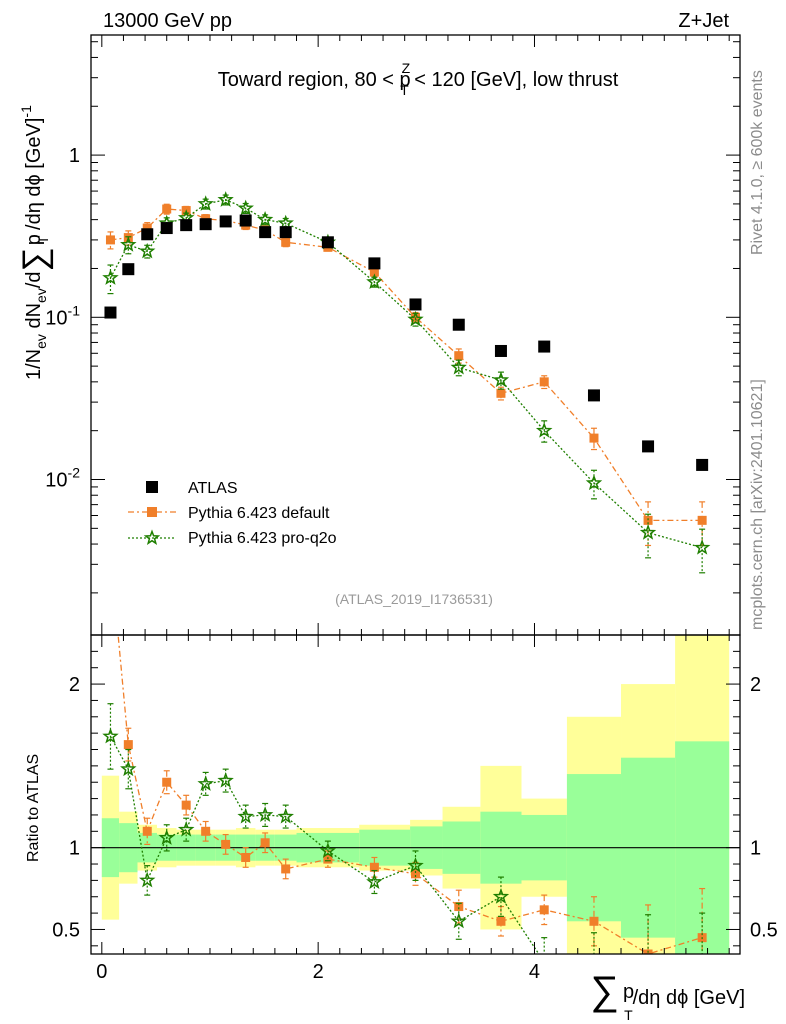 The image size is (786, 1024). I want to click on legend-item-atlas: ATLAS, so click(192, 488).